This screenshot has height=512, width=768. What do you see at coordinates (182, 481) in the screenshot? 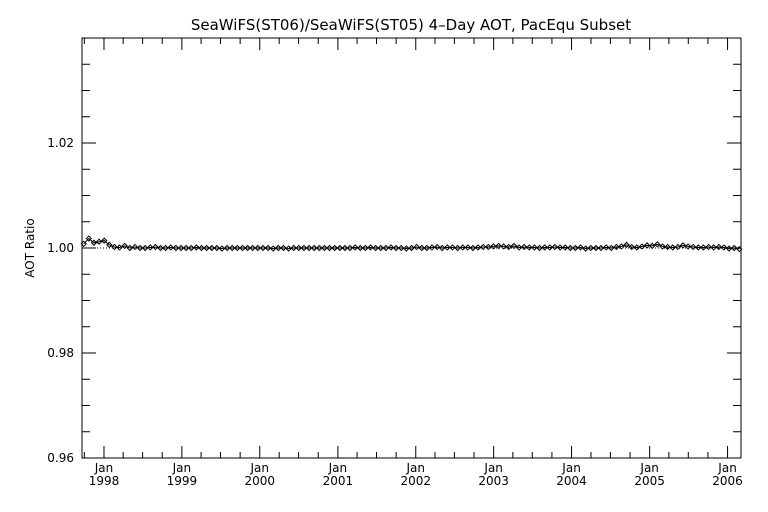
I see `x-tick-year: 1999` at bounding box center [182, 481].